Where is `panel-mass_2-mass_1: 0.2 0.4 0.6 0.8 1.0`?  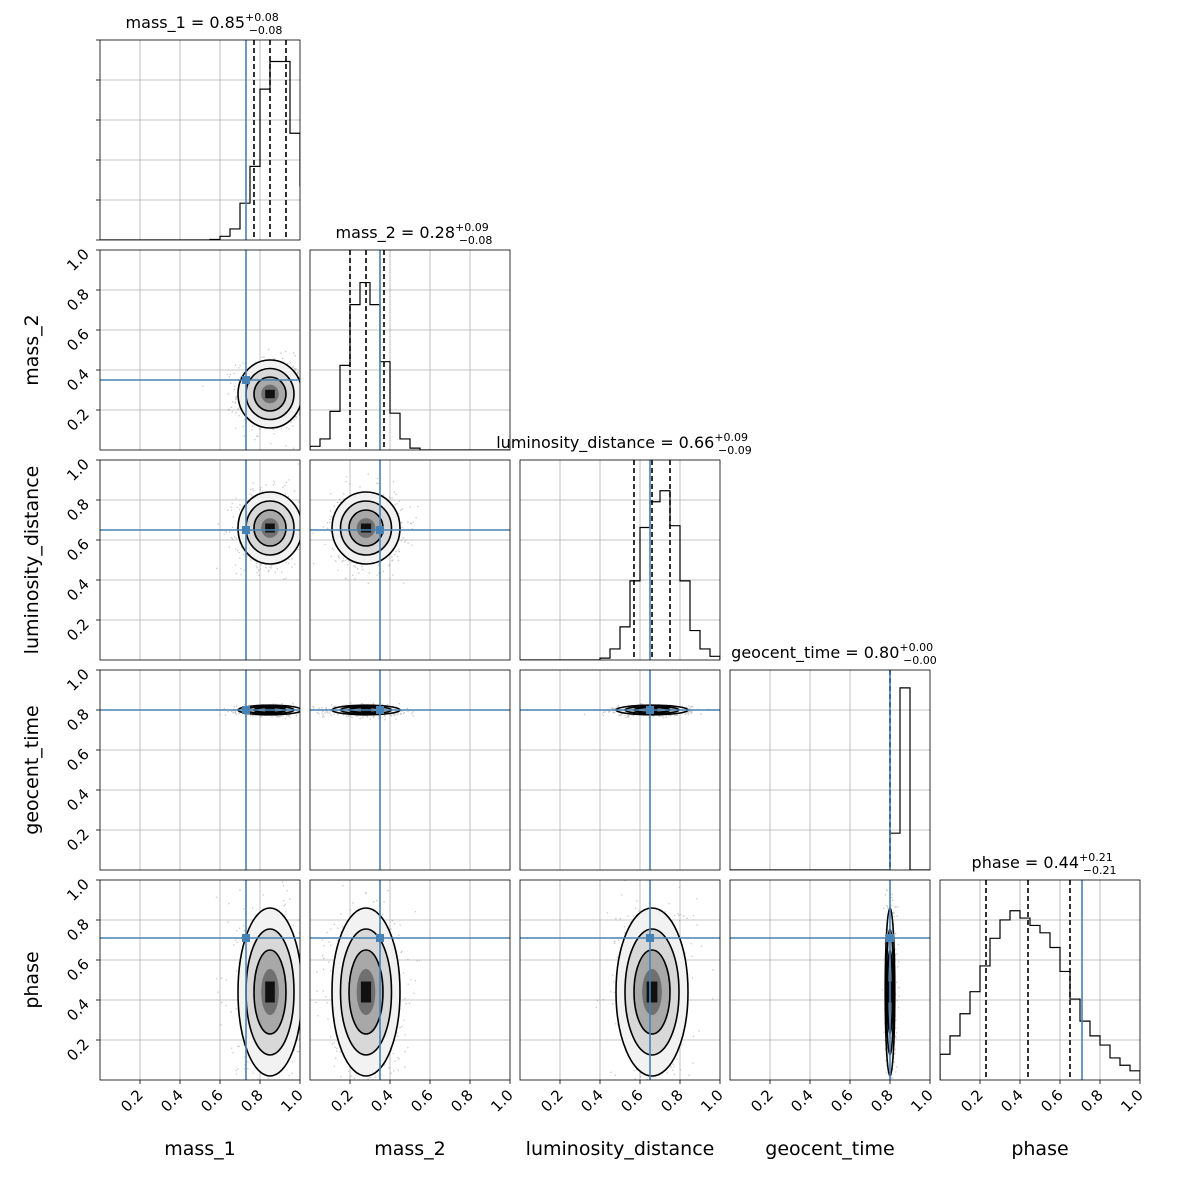
panel-mass_2-mass_1: 0.2 0.4 0.6 0.8 1.0 is located at coordinates (182, 348).